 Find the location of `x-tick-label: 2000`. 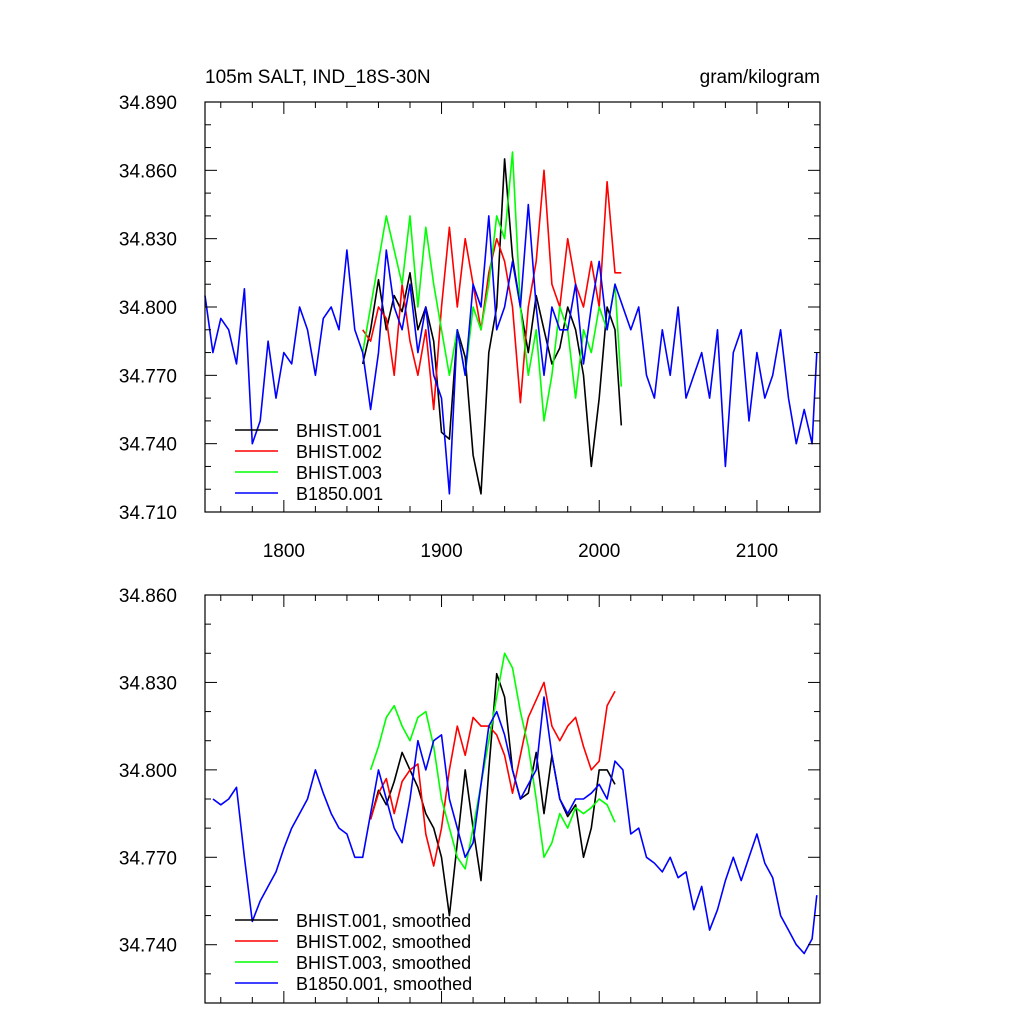

x-tick-label: 2000 is located at coordinates (599, 551).